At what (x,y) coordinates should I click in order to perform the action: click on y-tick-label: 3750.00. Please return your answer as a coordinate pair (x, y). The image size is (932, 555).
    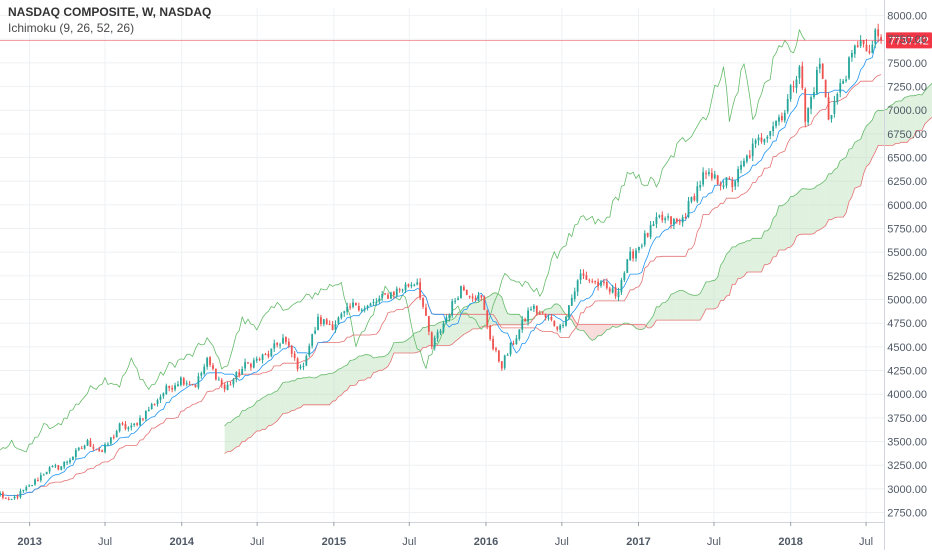
    Looking at the image, I should click on (907, 419).